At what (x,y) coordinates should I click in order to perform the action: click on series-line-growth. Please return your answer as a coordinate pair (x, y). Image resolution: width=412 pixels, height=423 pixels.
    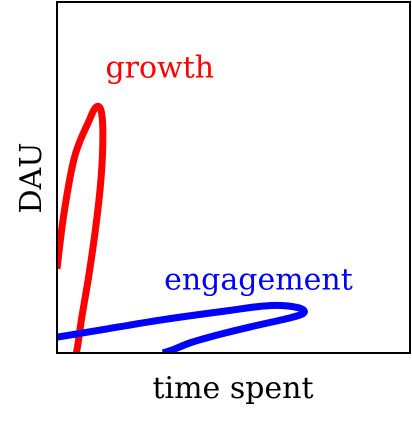
    Looking at the image, I should click on (80, 229).